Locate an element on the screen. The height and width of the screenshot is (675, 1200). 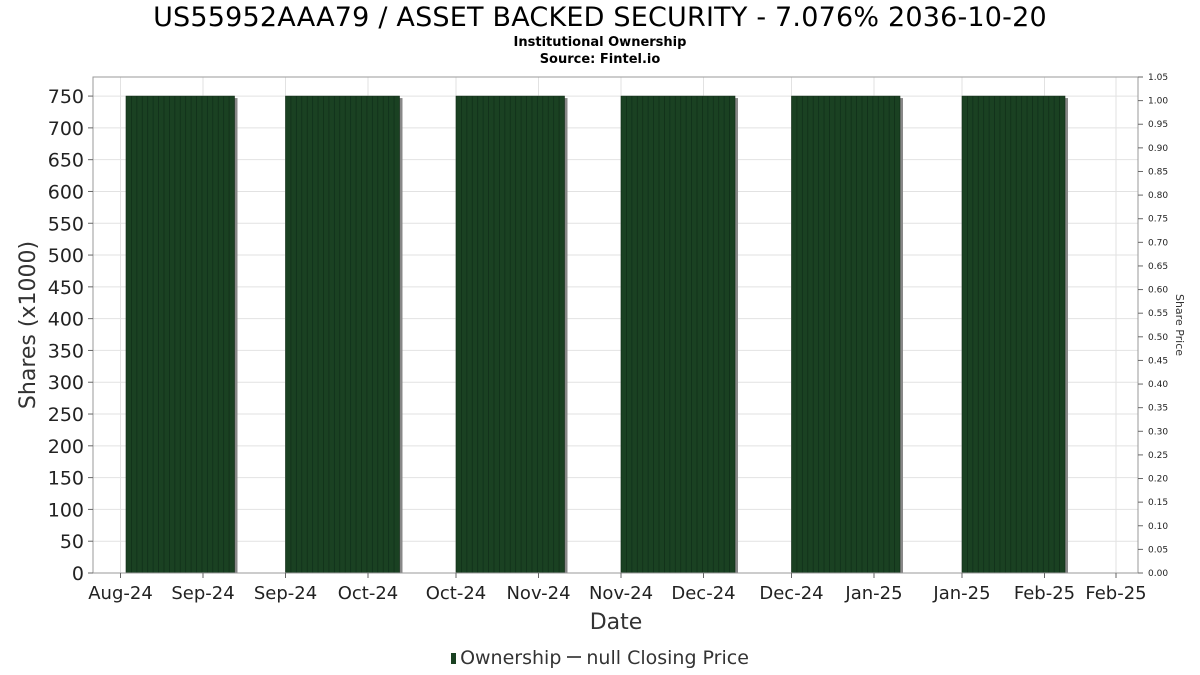
chart-source: Source: Fintel.io is located at coordinates (600, 59).